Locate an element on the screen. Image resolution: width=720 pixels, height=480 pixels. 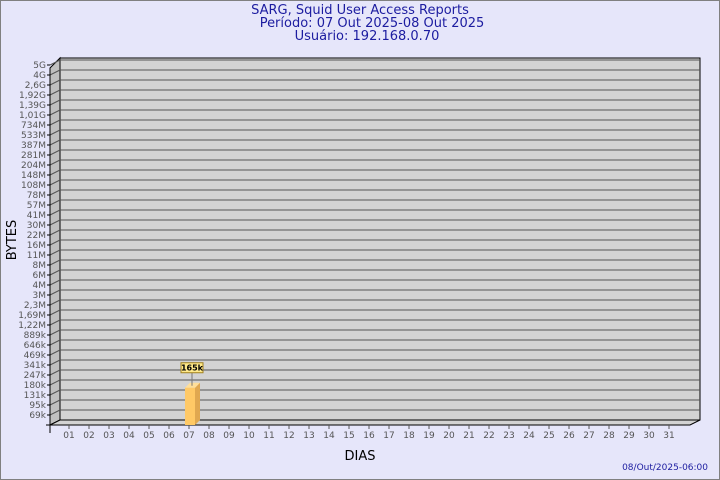
y-tick-label: 247k is located at coordinates (35, 376).